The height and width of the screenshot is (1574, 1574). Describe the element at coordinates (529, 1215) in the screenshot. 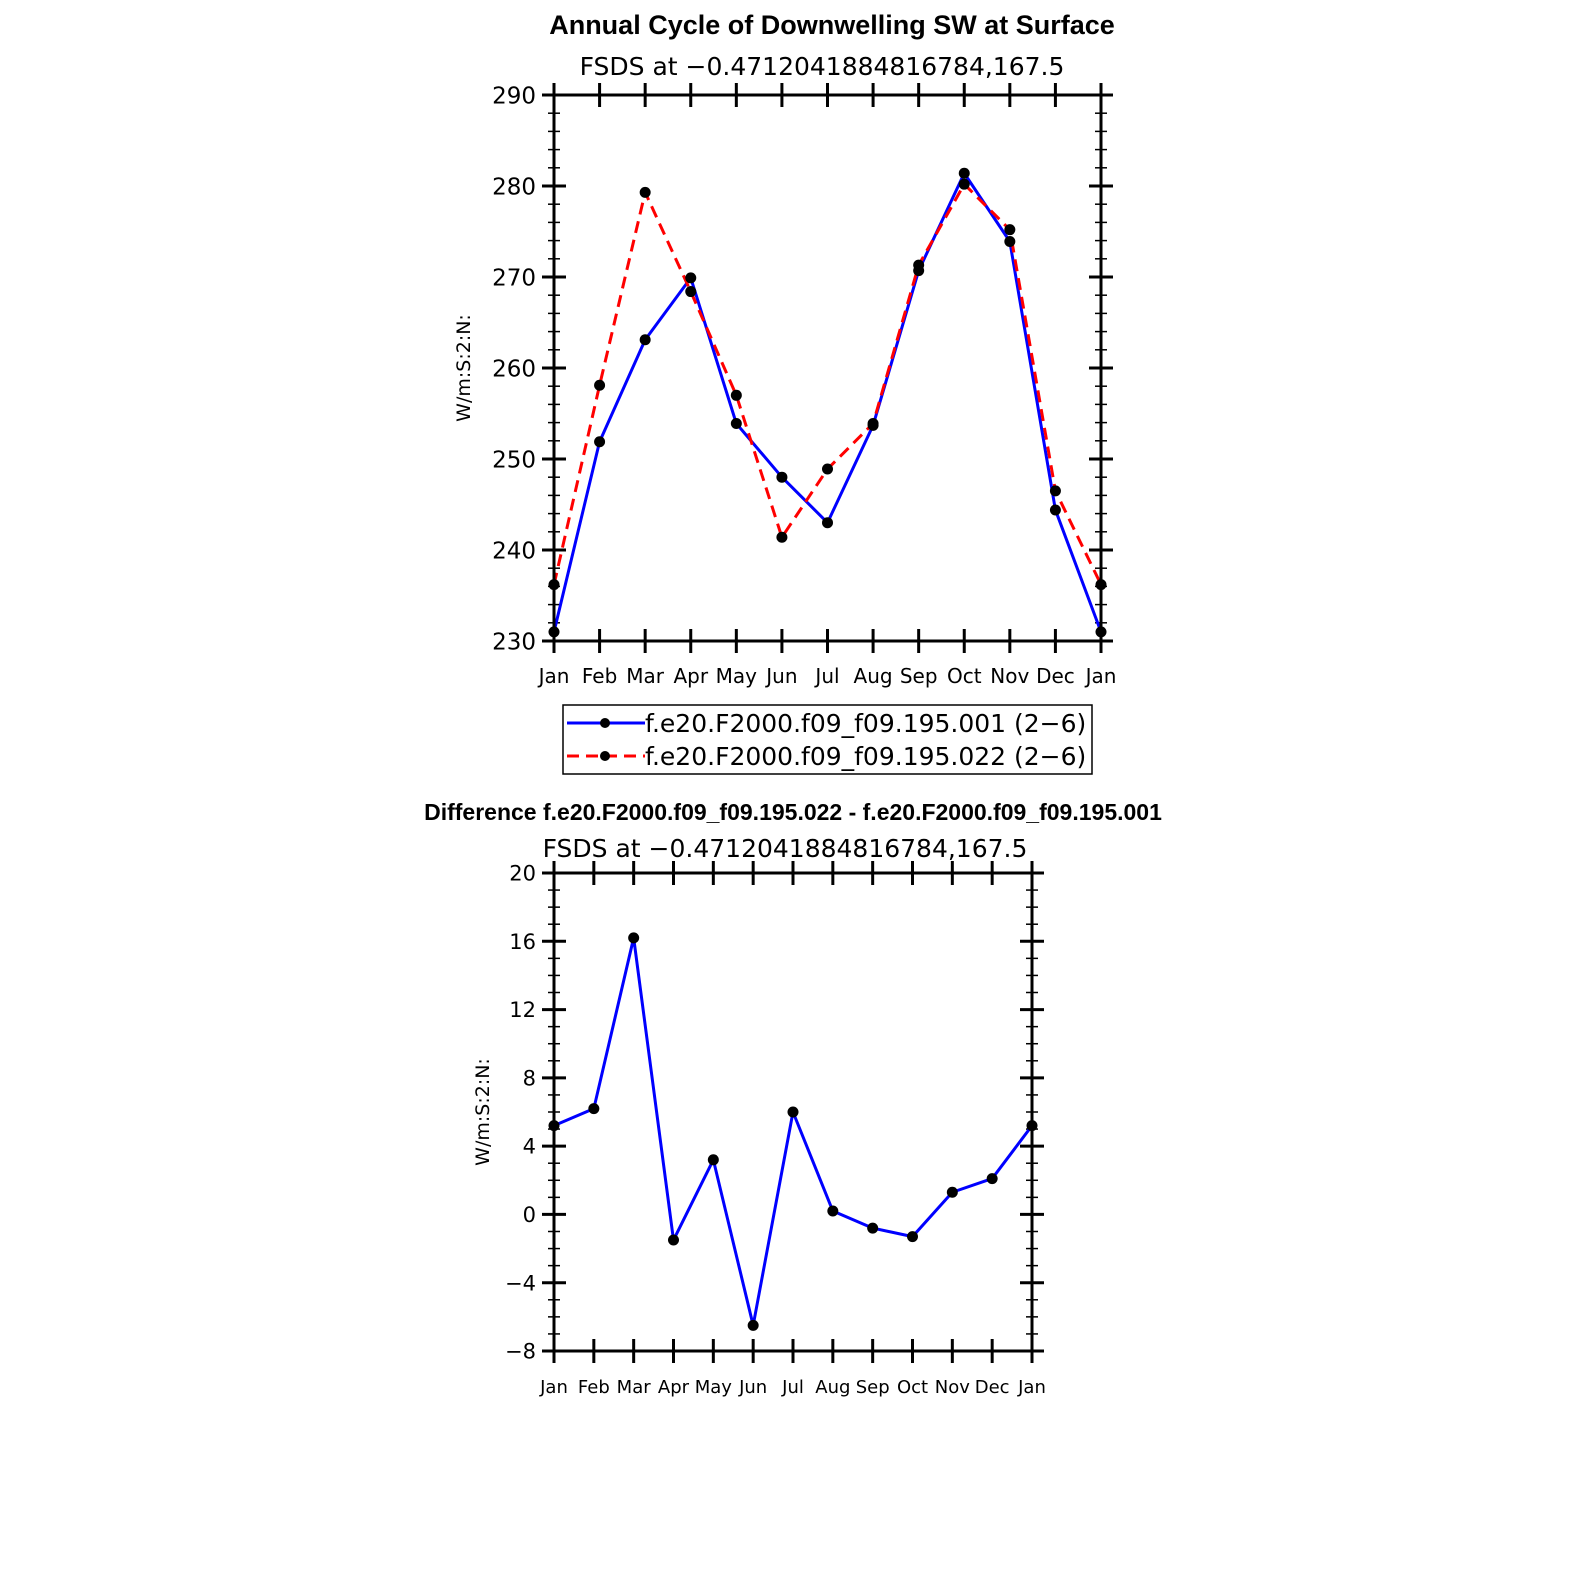

I see `y-tick-label: 0` at that location.